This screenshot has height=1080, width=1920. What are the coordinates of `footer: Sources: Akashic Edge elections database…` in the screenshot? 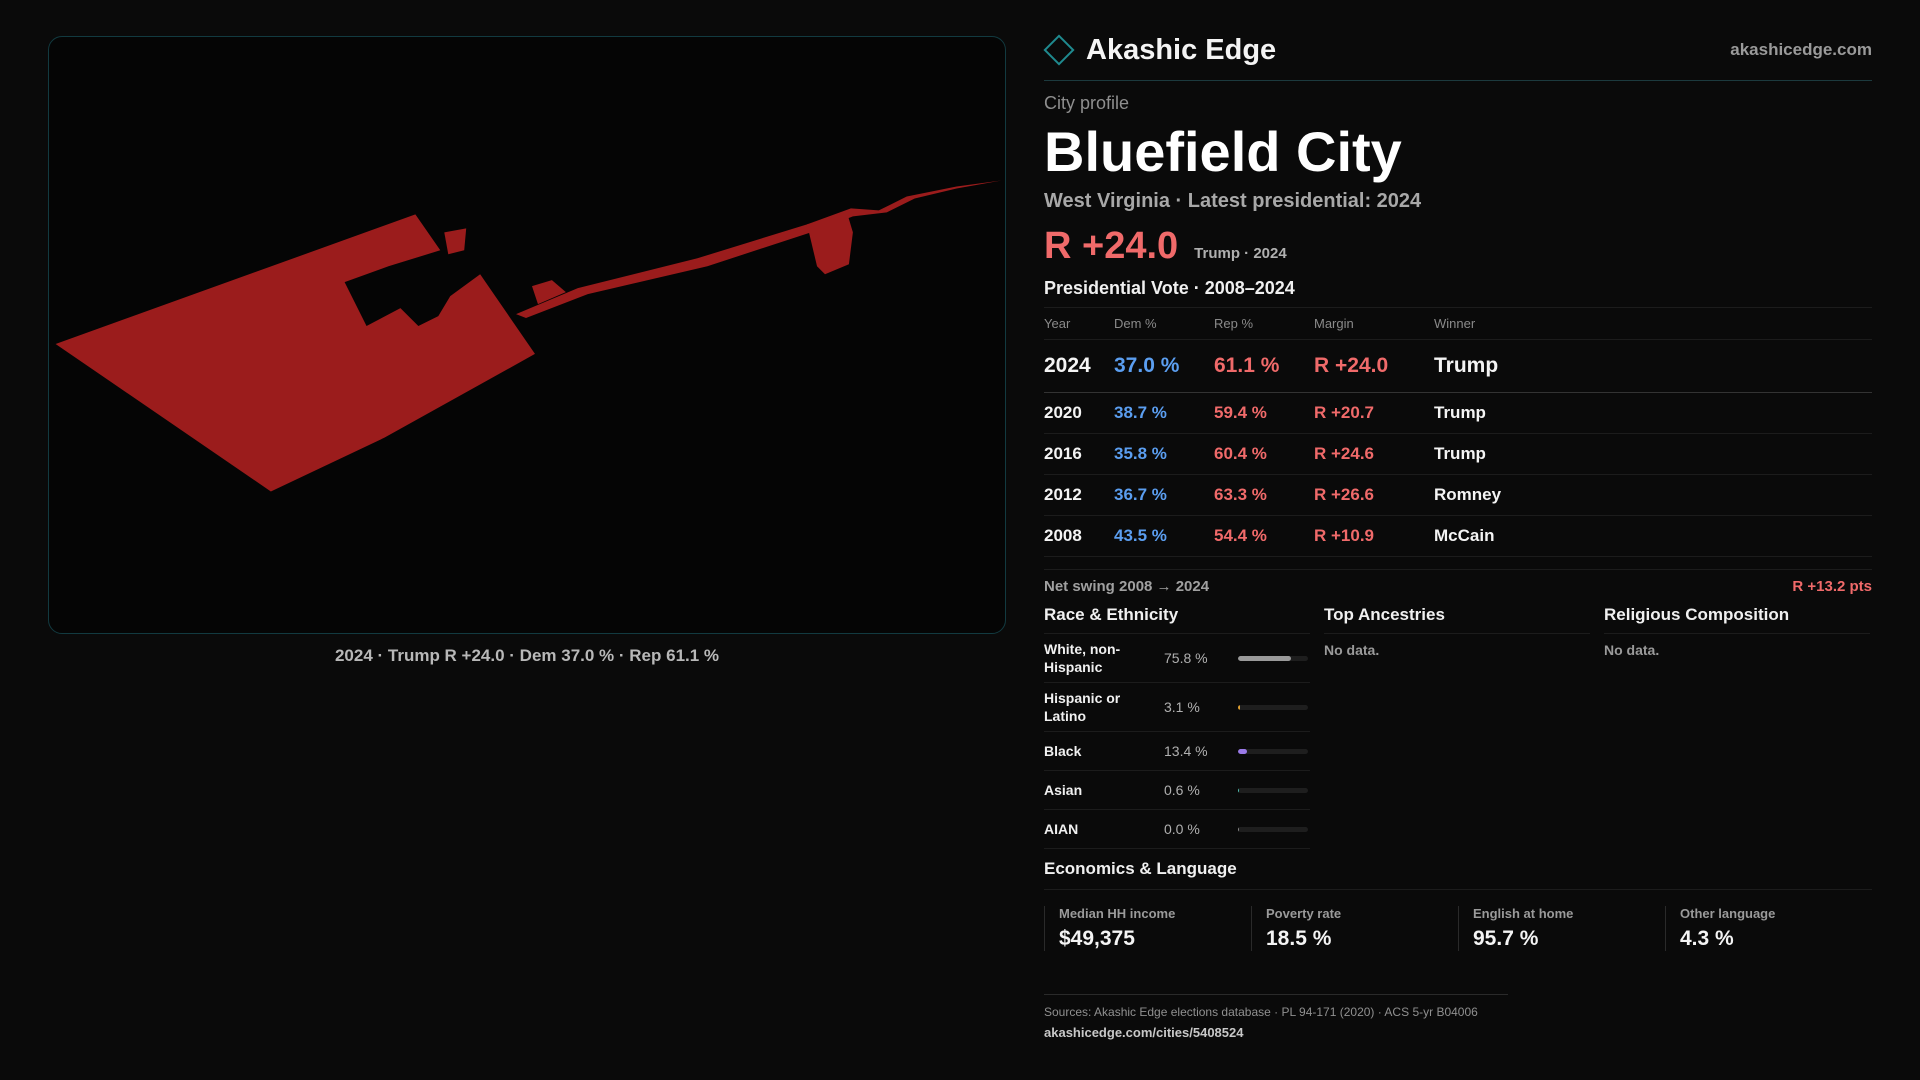 It's located at (1276, 1017).